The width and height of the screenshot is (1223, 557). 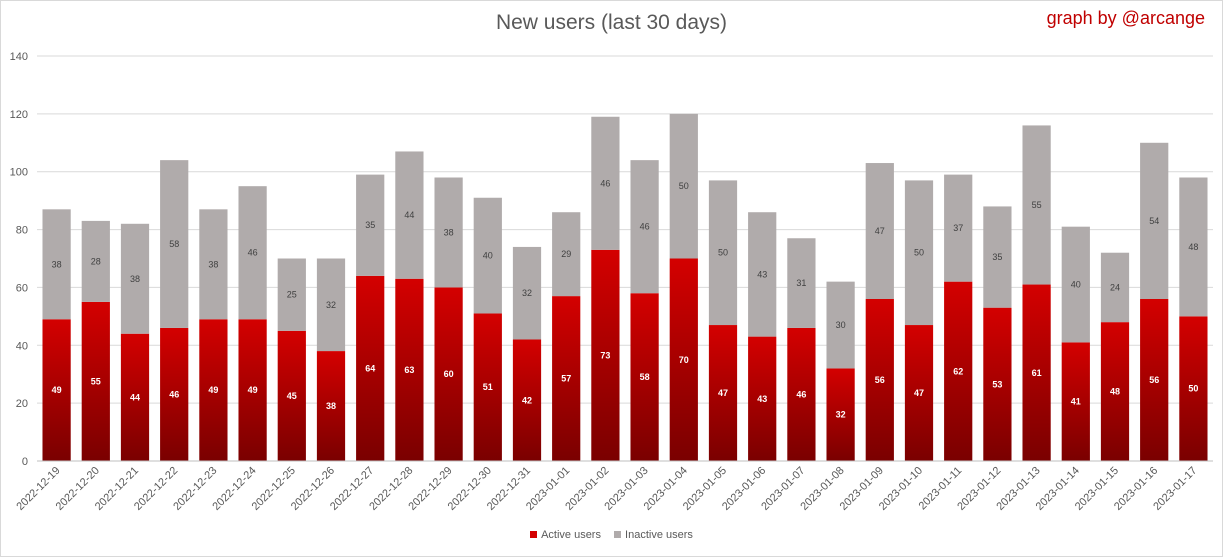 What do you see at coordinates (958, 371) in the screenshot?
I see `data-label-active: 62` at bounding box center [958, 371].